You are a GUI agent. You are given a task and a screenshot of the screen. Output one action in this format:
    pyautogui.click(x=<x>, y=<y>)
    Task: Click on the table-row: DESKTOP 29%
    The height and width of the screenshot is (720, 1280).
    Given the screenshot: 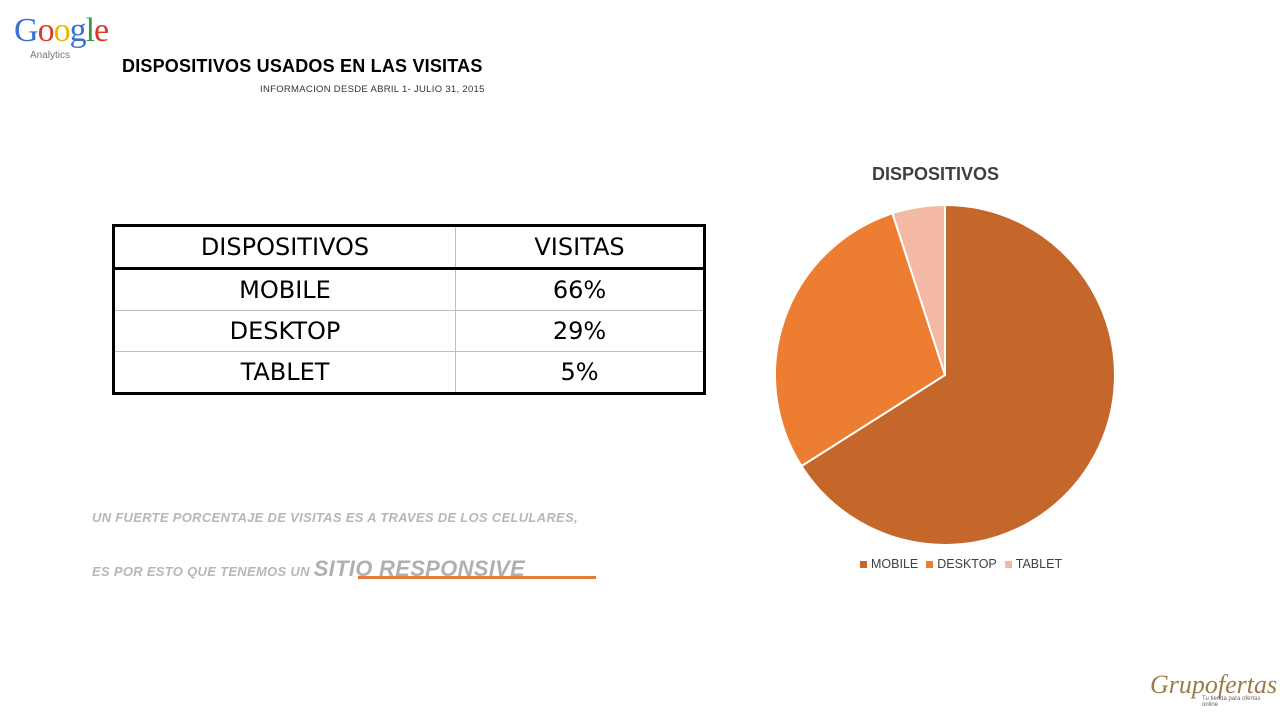 What is the action you would take?
    pyautogui.click(x=409, y=331)
    